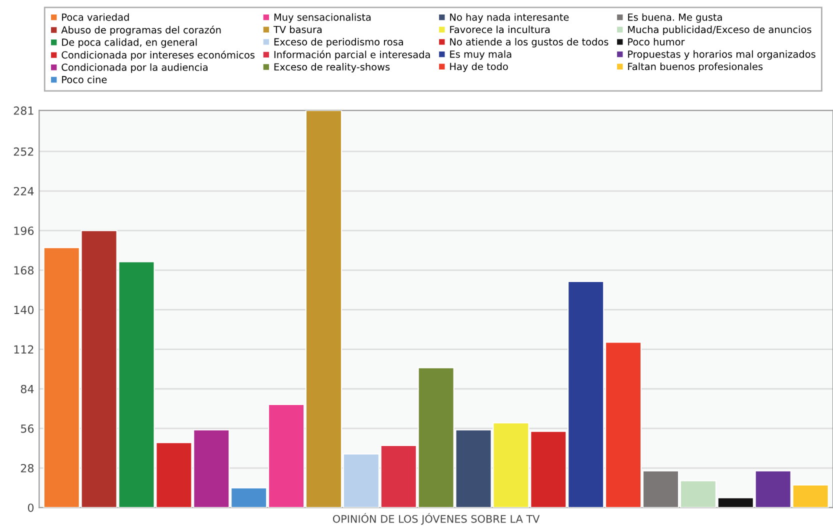 This screenshot has height=526, width=833. What do you see at coordinates (509, 18) in the screenshot?
I see `legend-label: No hay nada interesante` at bounding box center [509, 18].